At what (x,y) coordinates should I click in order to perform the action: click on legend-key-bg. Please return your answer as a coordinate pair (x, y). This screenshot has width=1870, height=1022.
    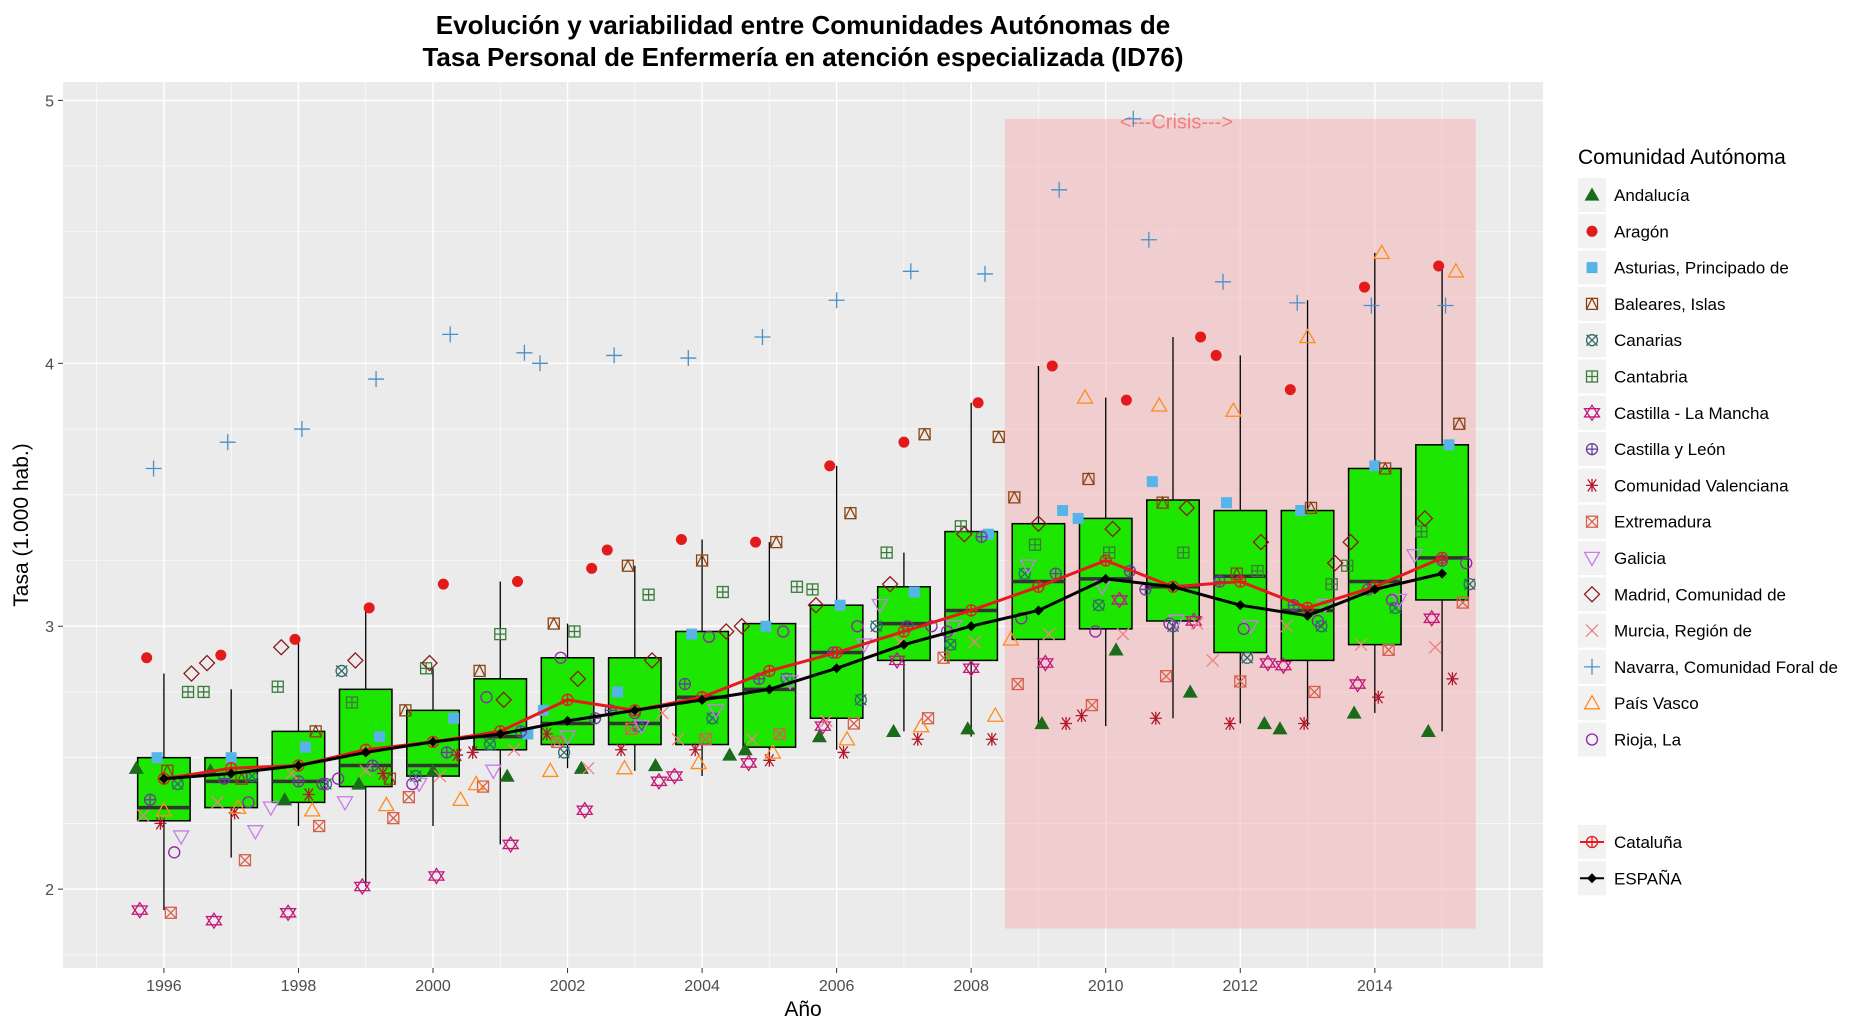
    Looking at the image, I should click on (1592, 739).